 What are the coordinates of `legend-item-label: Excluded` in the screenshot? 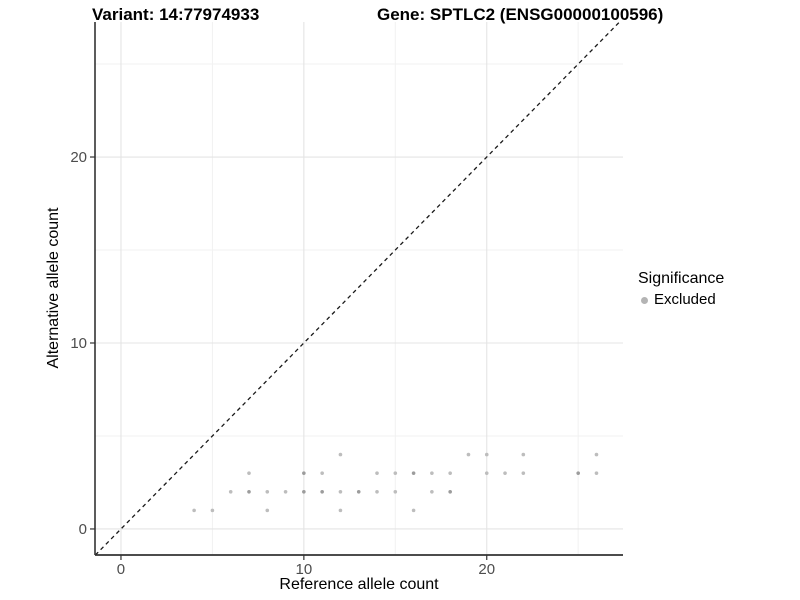 It's located at (685, 299).